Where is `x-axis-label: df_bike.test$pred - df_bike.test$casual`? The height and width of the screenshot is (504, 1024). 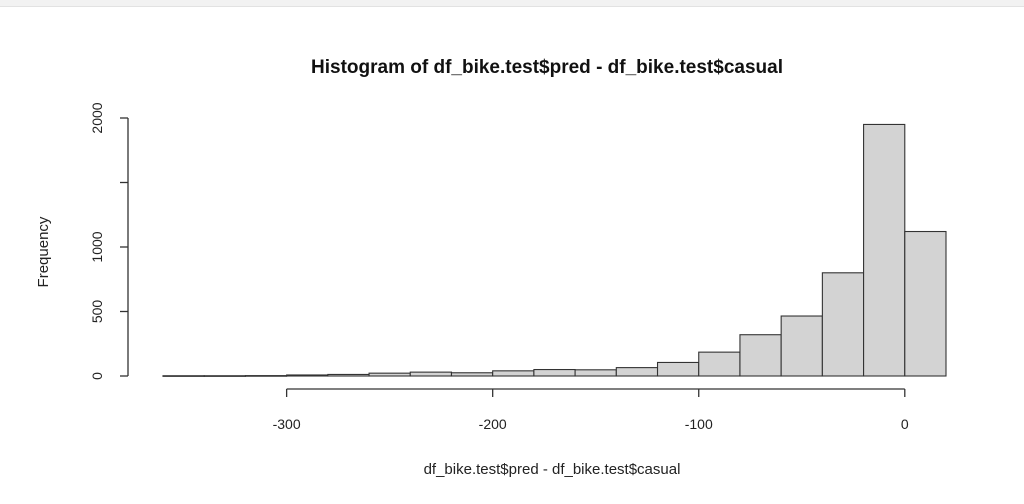 x-axis-label: df_bike.test$pred - df_bike.test$casual is located at coordinates (552, 469).